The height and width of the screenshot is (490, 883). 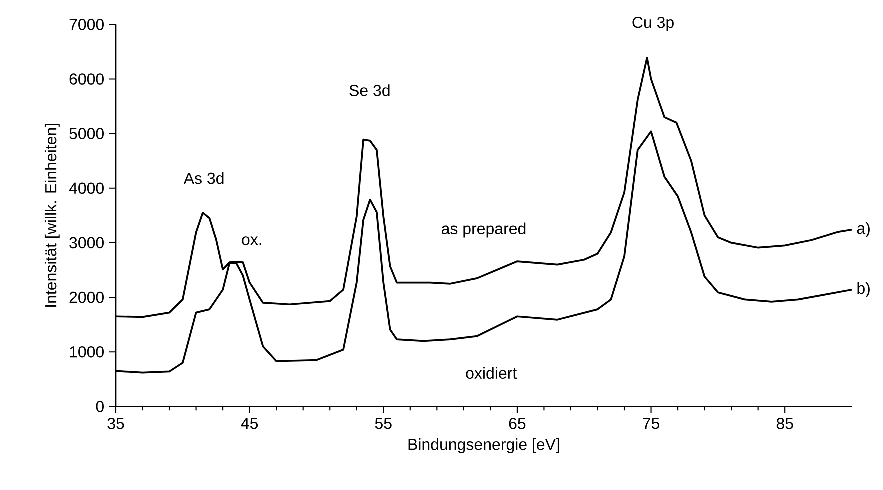 What do you see at coordinates (116, 424) in the screenshot?
I see `x-tick-label: 35` at bounding box center [116, 424].